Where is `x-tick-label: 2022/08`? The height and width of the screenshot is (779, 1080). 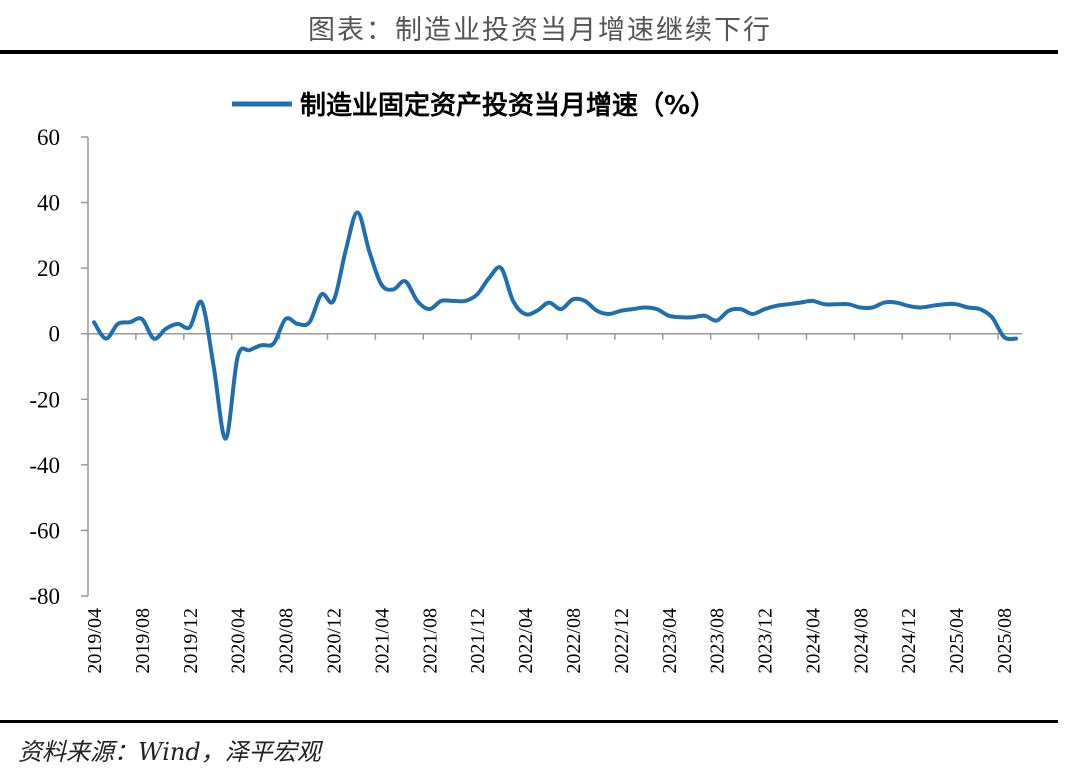 x-tick-label: 2022/08 is located at coordinates (574, 641).